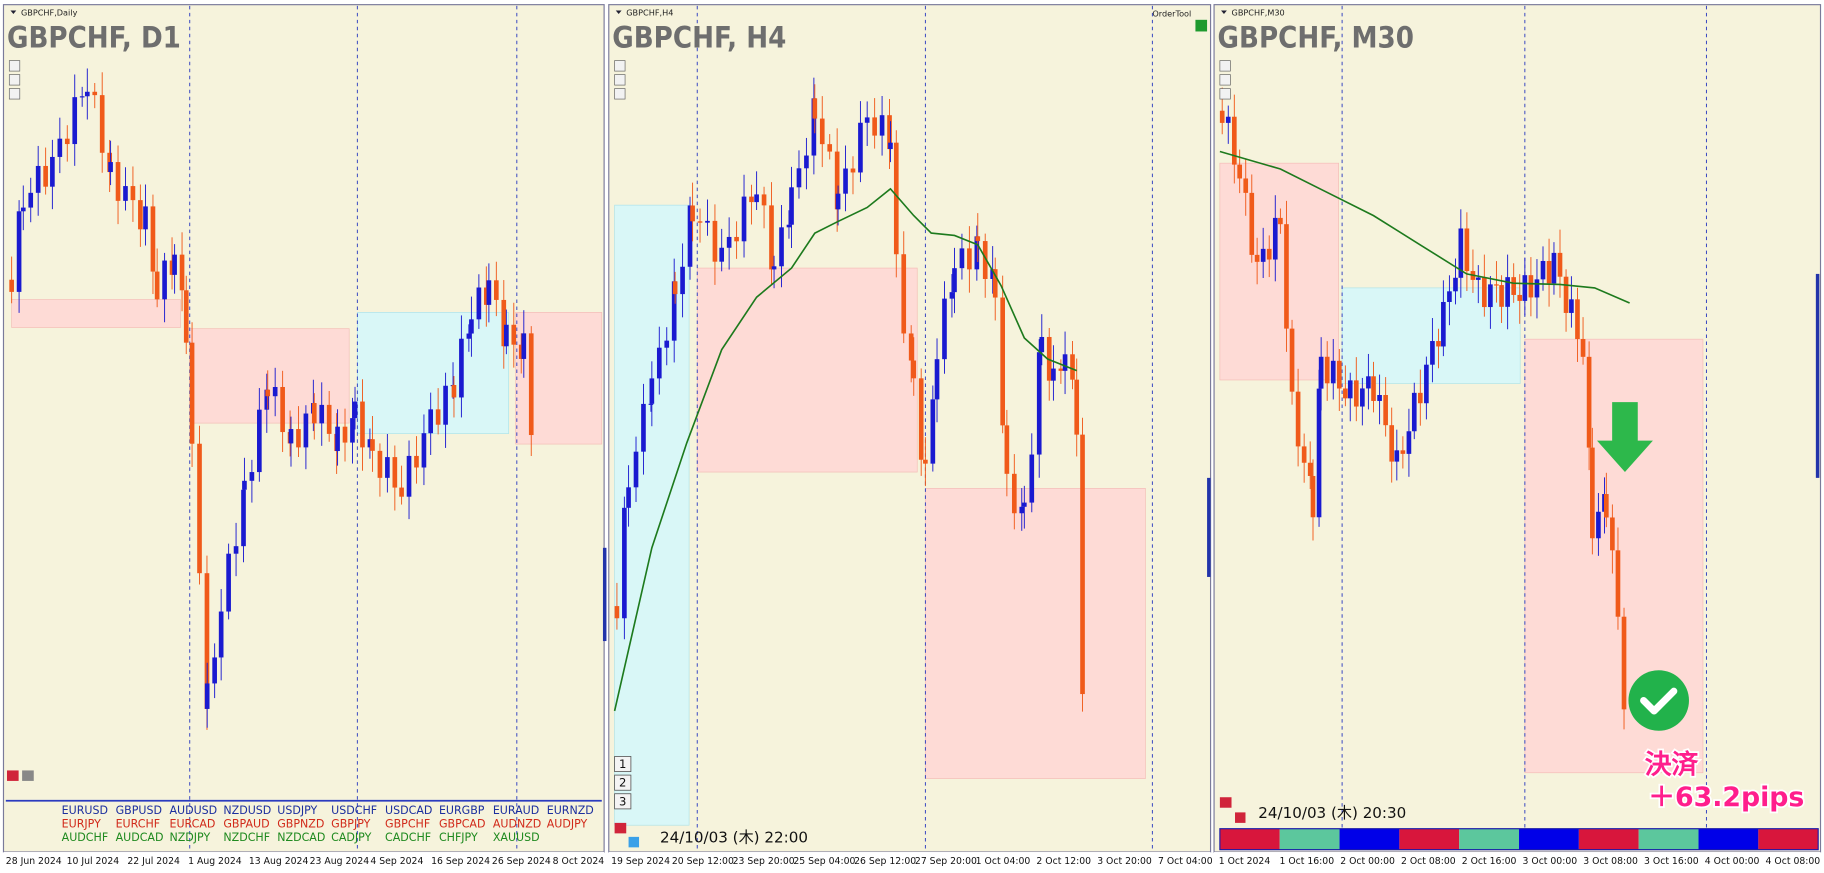 The height and width of the screenshot is (873, 1824). I want to click on symbol-button: CHFJPY, so click(458, 837).